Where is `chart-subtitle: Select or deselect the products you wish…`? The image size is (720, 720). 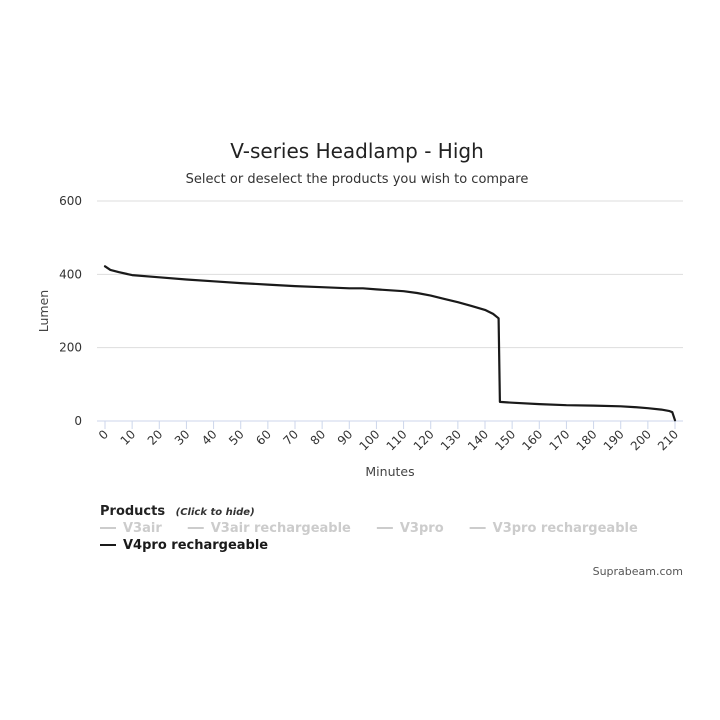
chart-subtitle: Select or deselect the products you wish… is located at coordinates (357, 179).